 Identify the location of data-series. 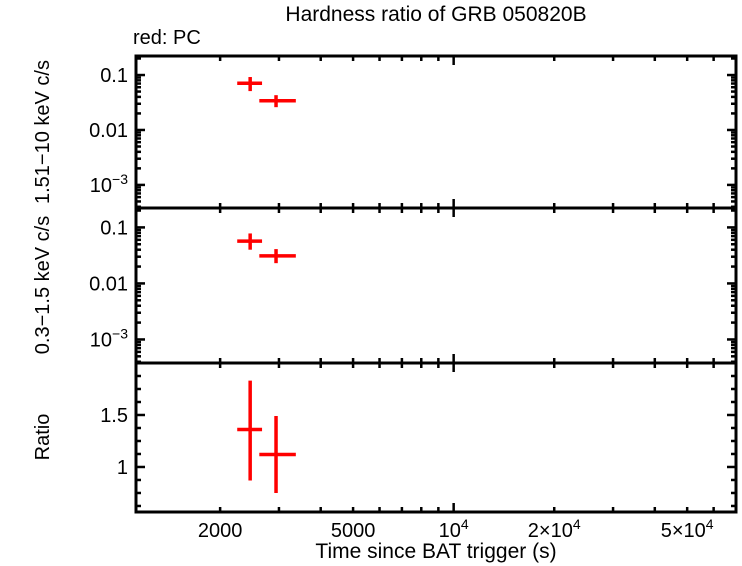
(266, 285).